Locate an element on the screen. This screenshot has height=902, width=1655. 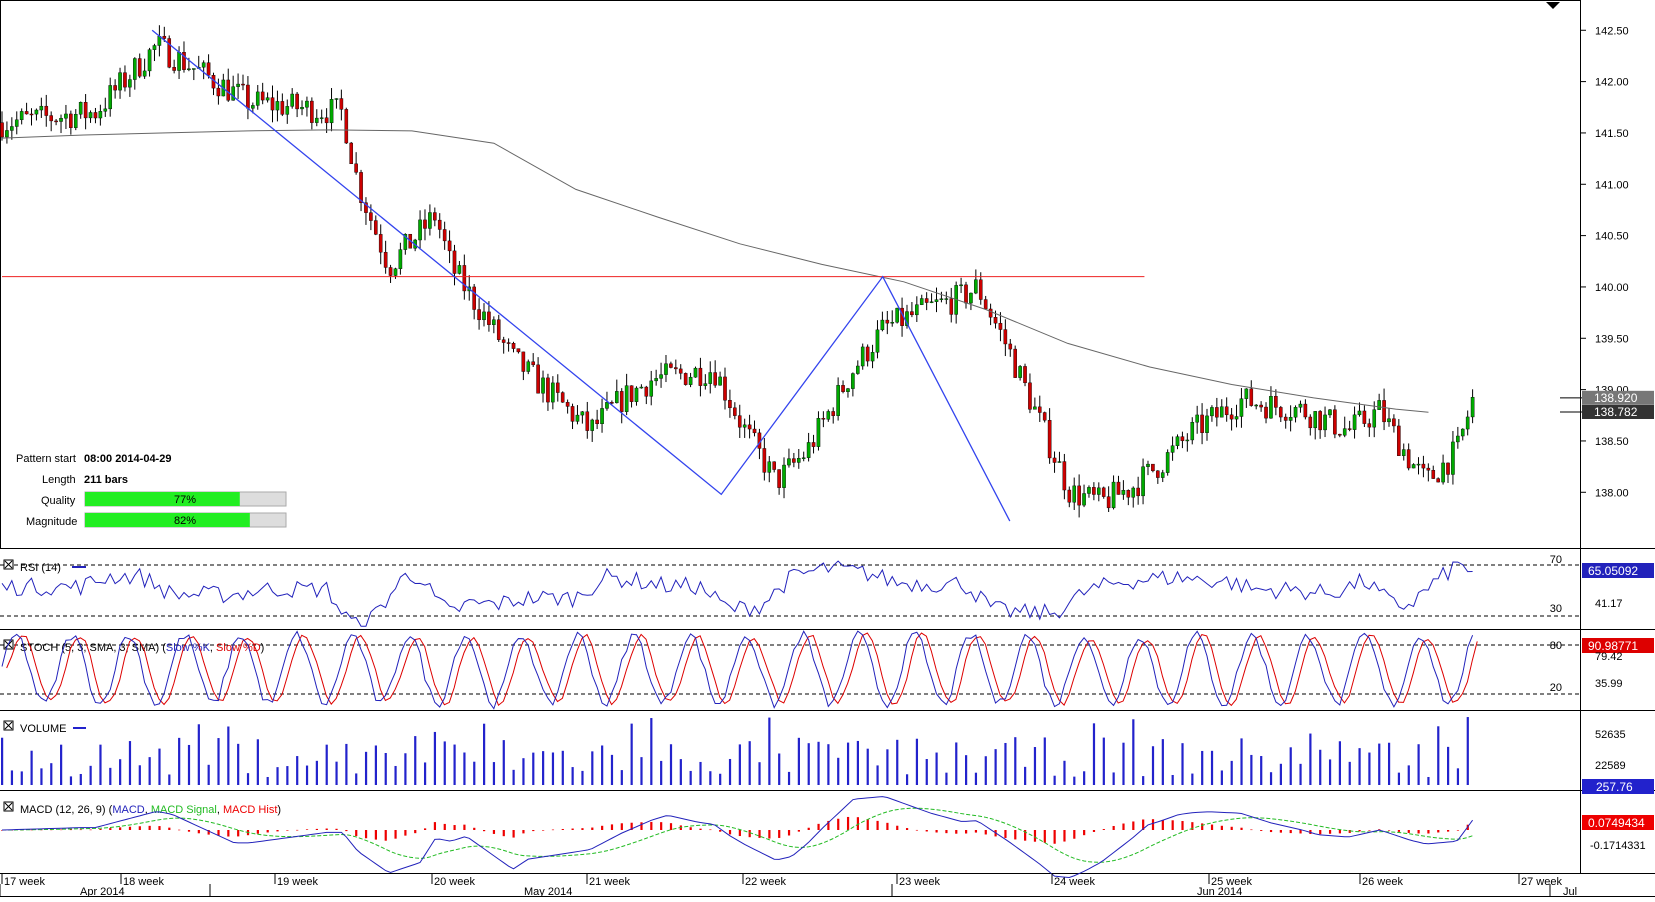
stoch-slow-d-label: Slow %D is located at coordinates (238, 648).